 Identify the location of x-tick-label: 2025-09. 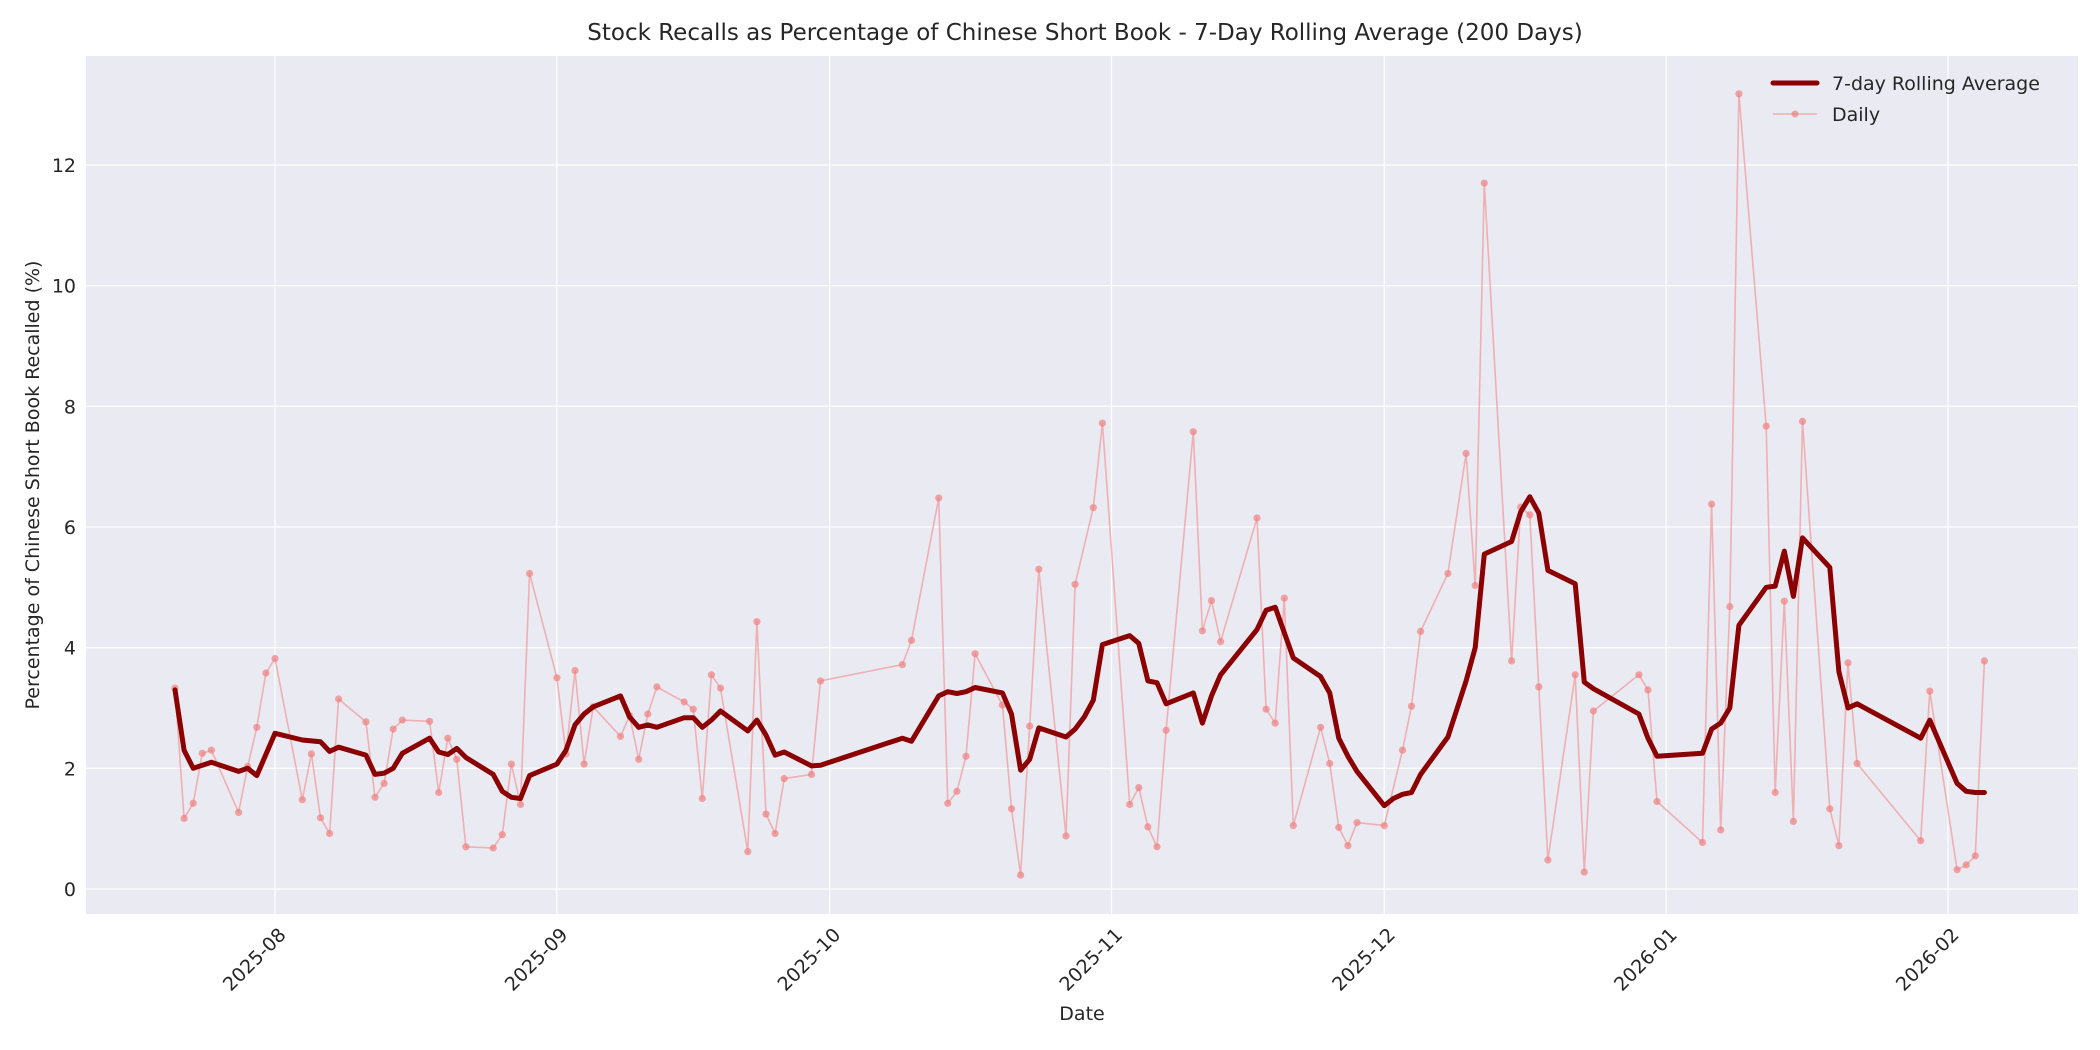
(537, 960).